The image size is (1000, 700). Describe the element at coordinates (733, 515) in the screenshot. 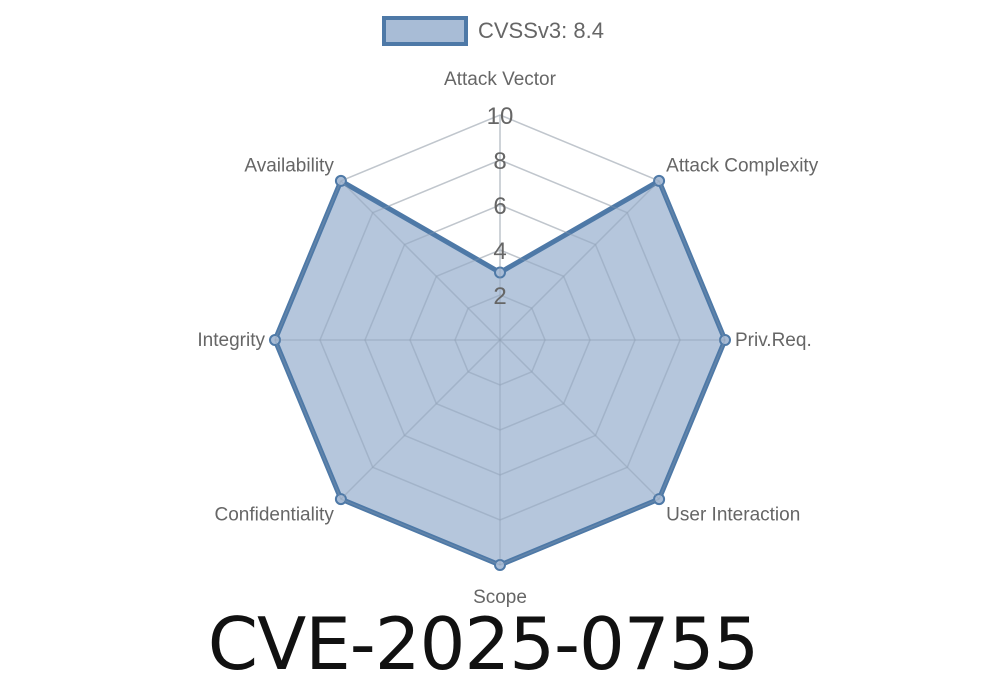

I see `axis-label: User Interaction` at that location.